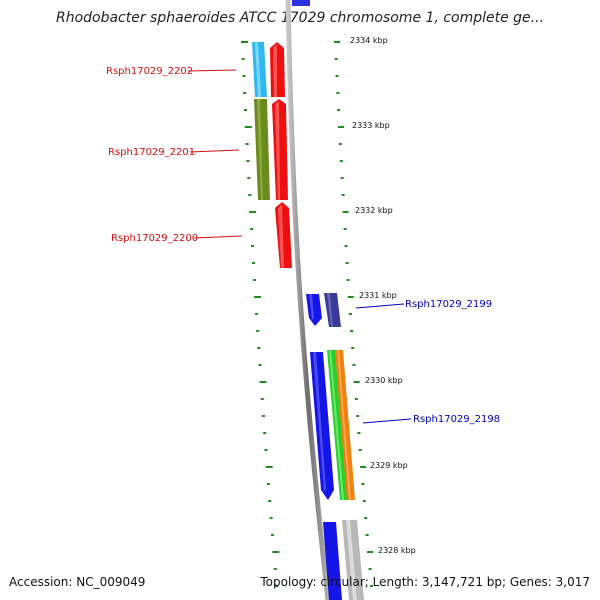 This screenshot has height=600, width=600. What do you see at coordinates (322, 426) in the screenshot?
I see `gene-arrow-2198-blue` at bounding box center [322, 426].